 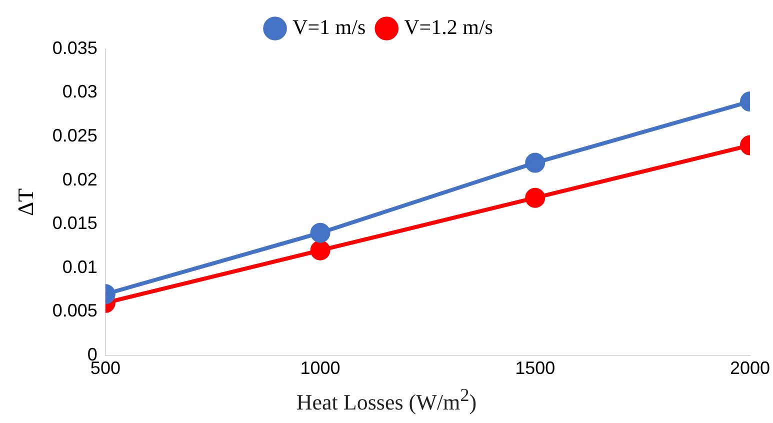 What do you see at coordinates (320, 368) in the screenshot?
I see `x-tick-label: 1000` at bounding box center [320, 368].